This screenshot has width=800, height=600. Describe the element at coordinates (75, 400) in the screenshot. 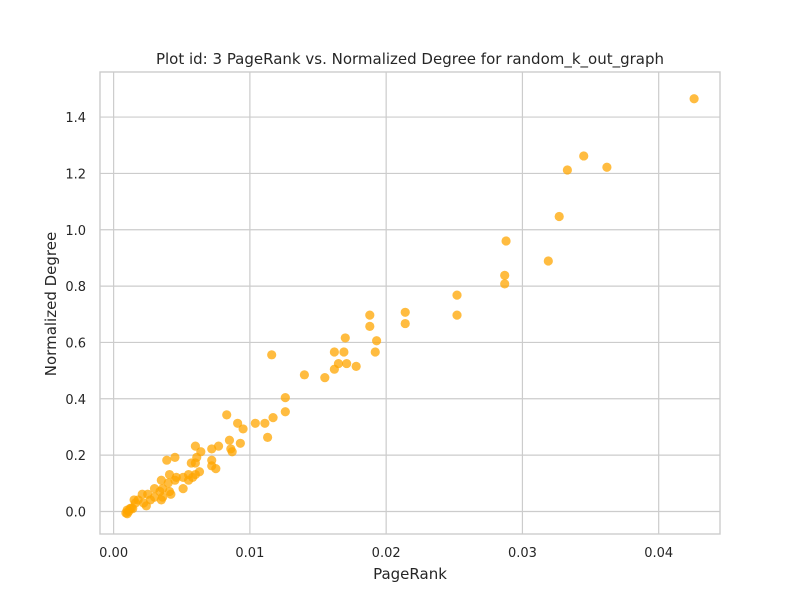

I see `y-tick-label: 0.4` at that location.